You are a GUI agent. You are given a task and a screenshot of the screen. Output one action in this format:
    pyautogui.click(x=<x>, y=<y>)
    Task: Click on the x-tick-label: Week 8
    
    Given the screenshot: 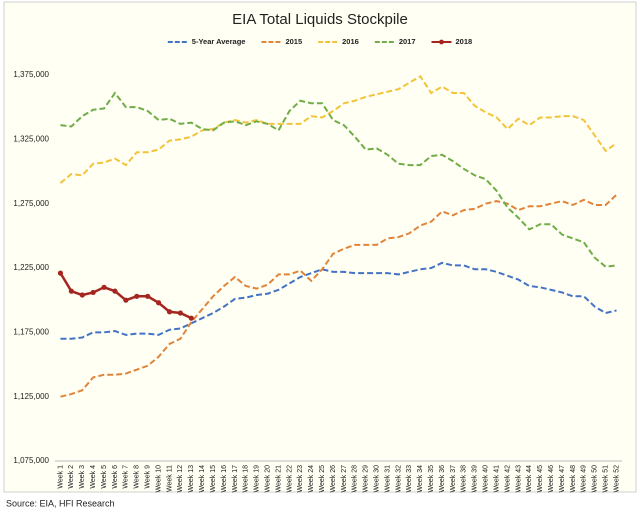 What is the action you would take?
    pyautogui.click(x=137, y=477)
    